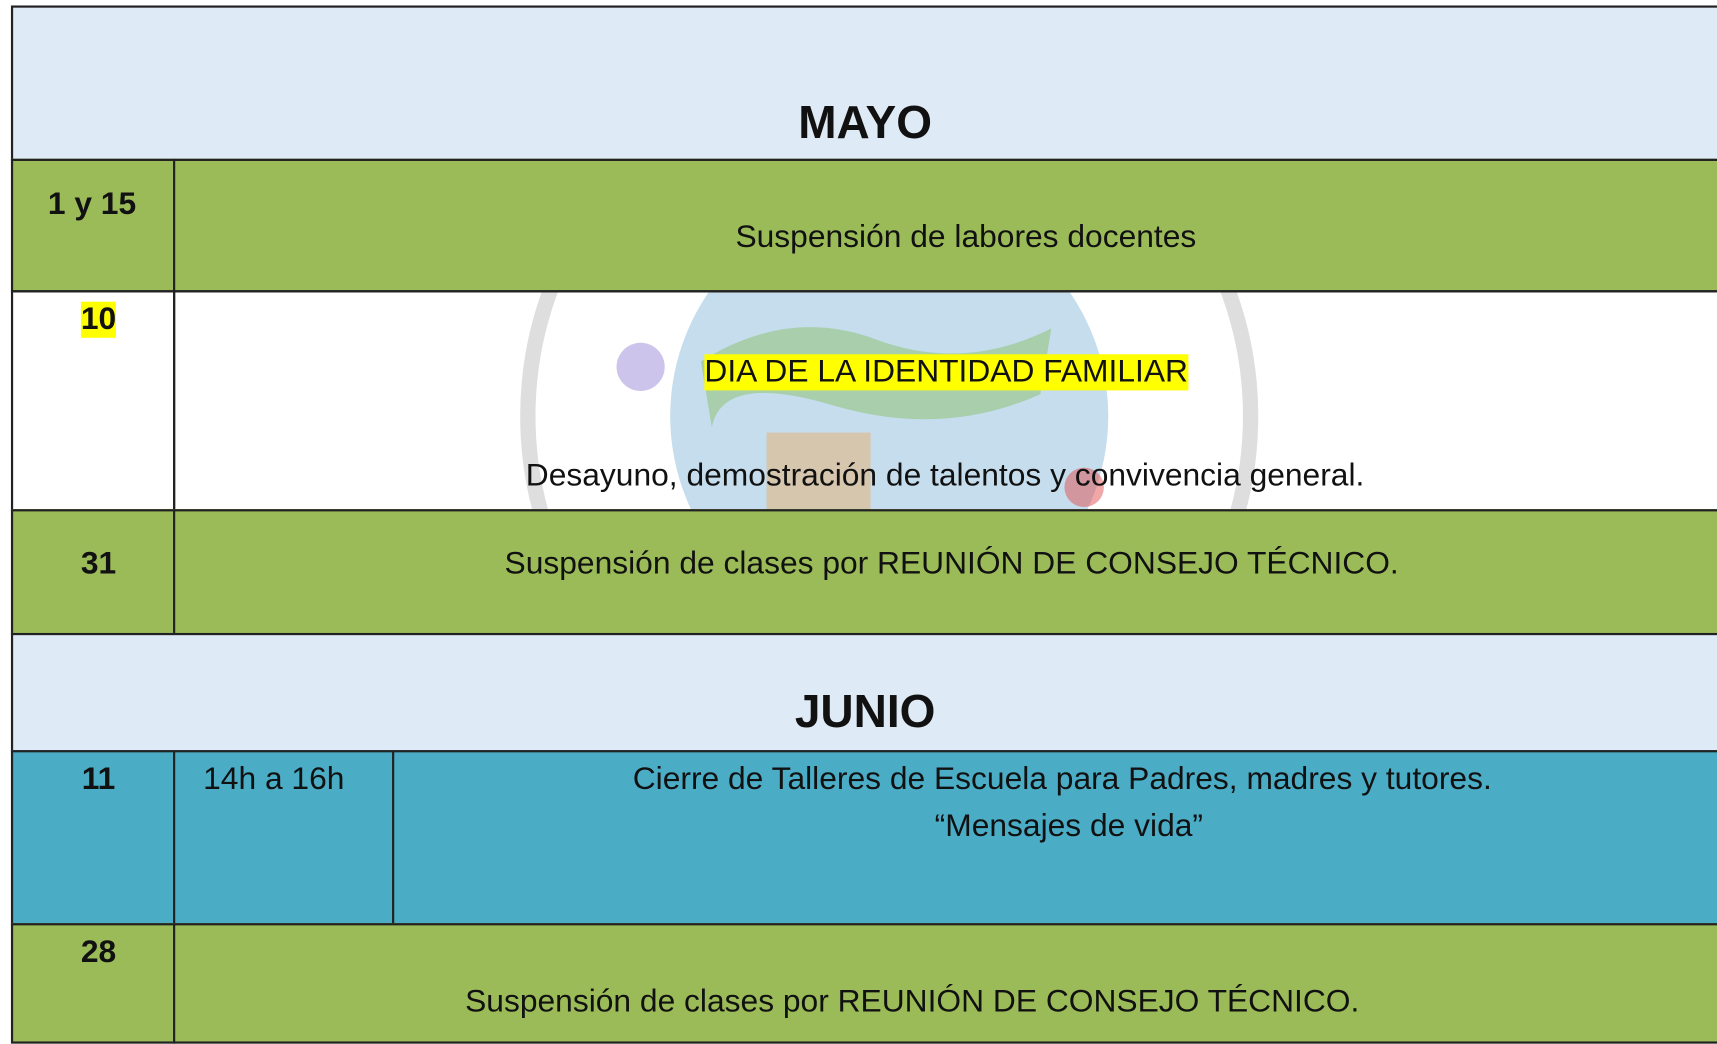 This screenshot has height=1044, width=1717. What do you see at coordinates (865, 711) in the screenshot?
I see `month-title: JUNIO` at bounding box center [865, 711].